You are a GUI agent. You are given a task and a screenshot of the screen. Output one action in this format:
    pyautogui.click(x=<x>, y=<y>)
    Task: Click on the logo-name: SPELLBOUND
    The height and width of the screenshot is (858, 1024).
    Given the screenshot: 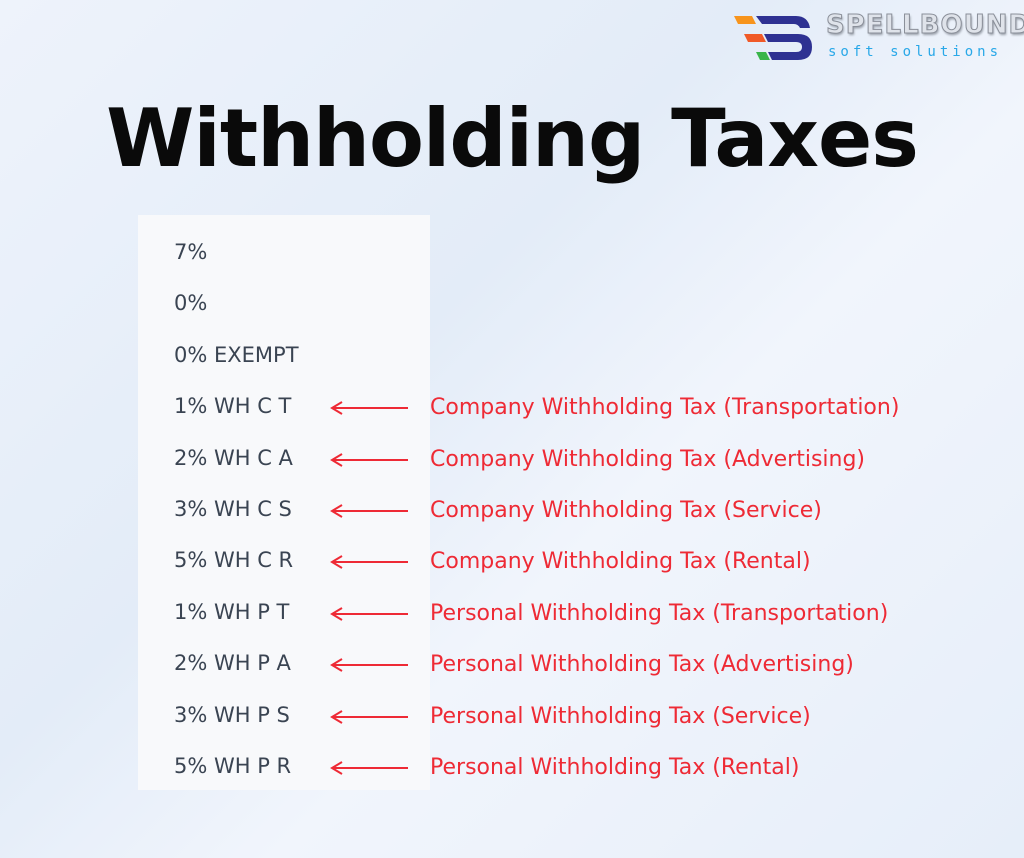 What is the action you would take?
    pyautogui.click(x=924, y=25)
    